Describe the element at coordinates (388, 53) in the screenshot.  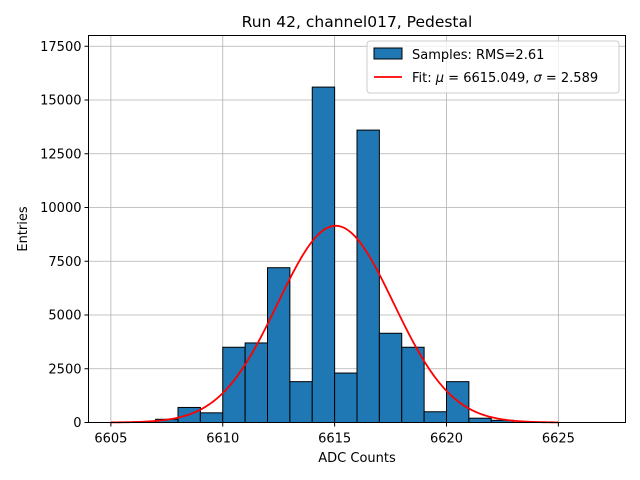
I see `legend-swatch-samples` at that location.